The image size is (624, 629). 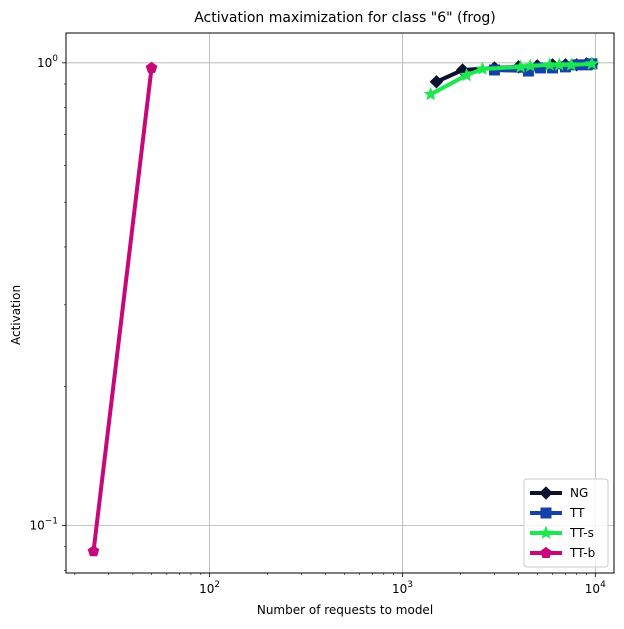 I want to click on y-axis-label: Activation, so click(x=16, y=315).